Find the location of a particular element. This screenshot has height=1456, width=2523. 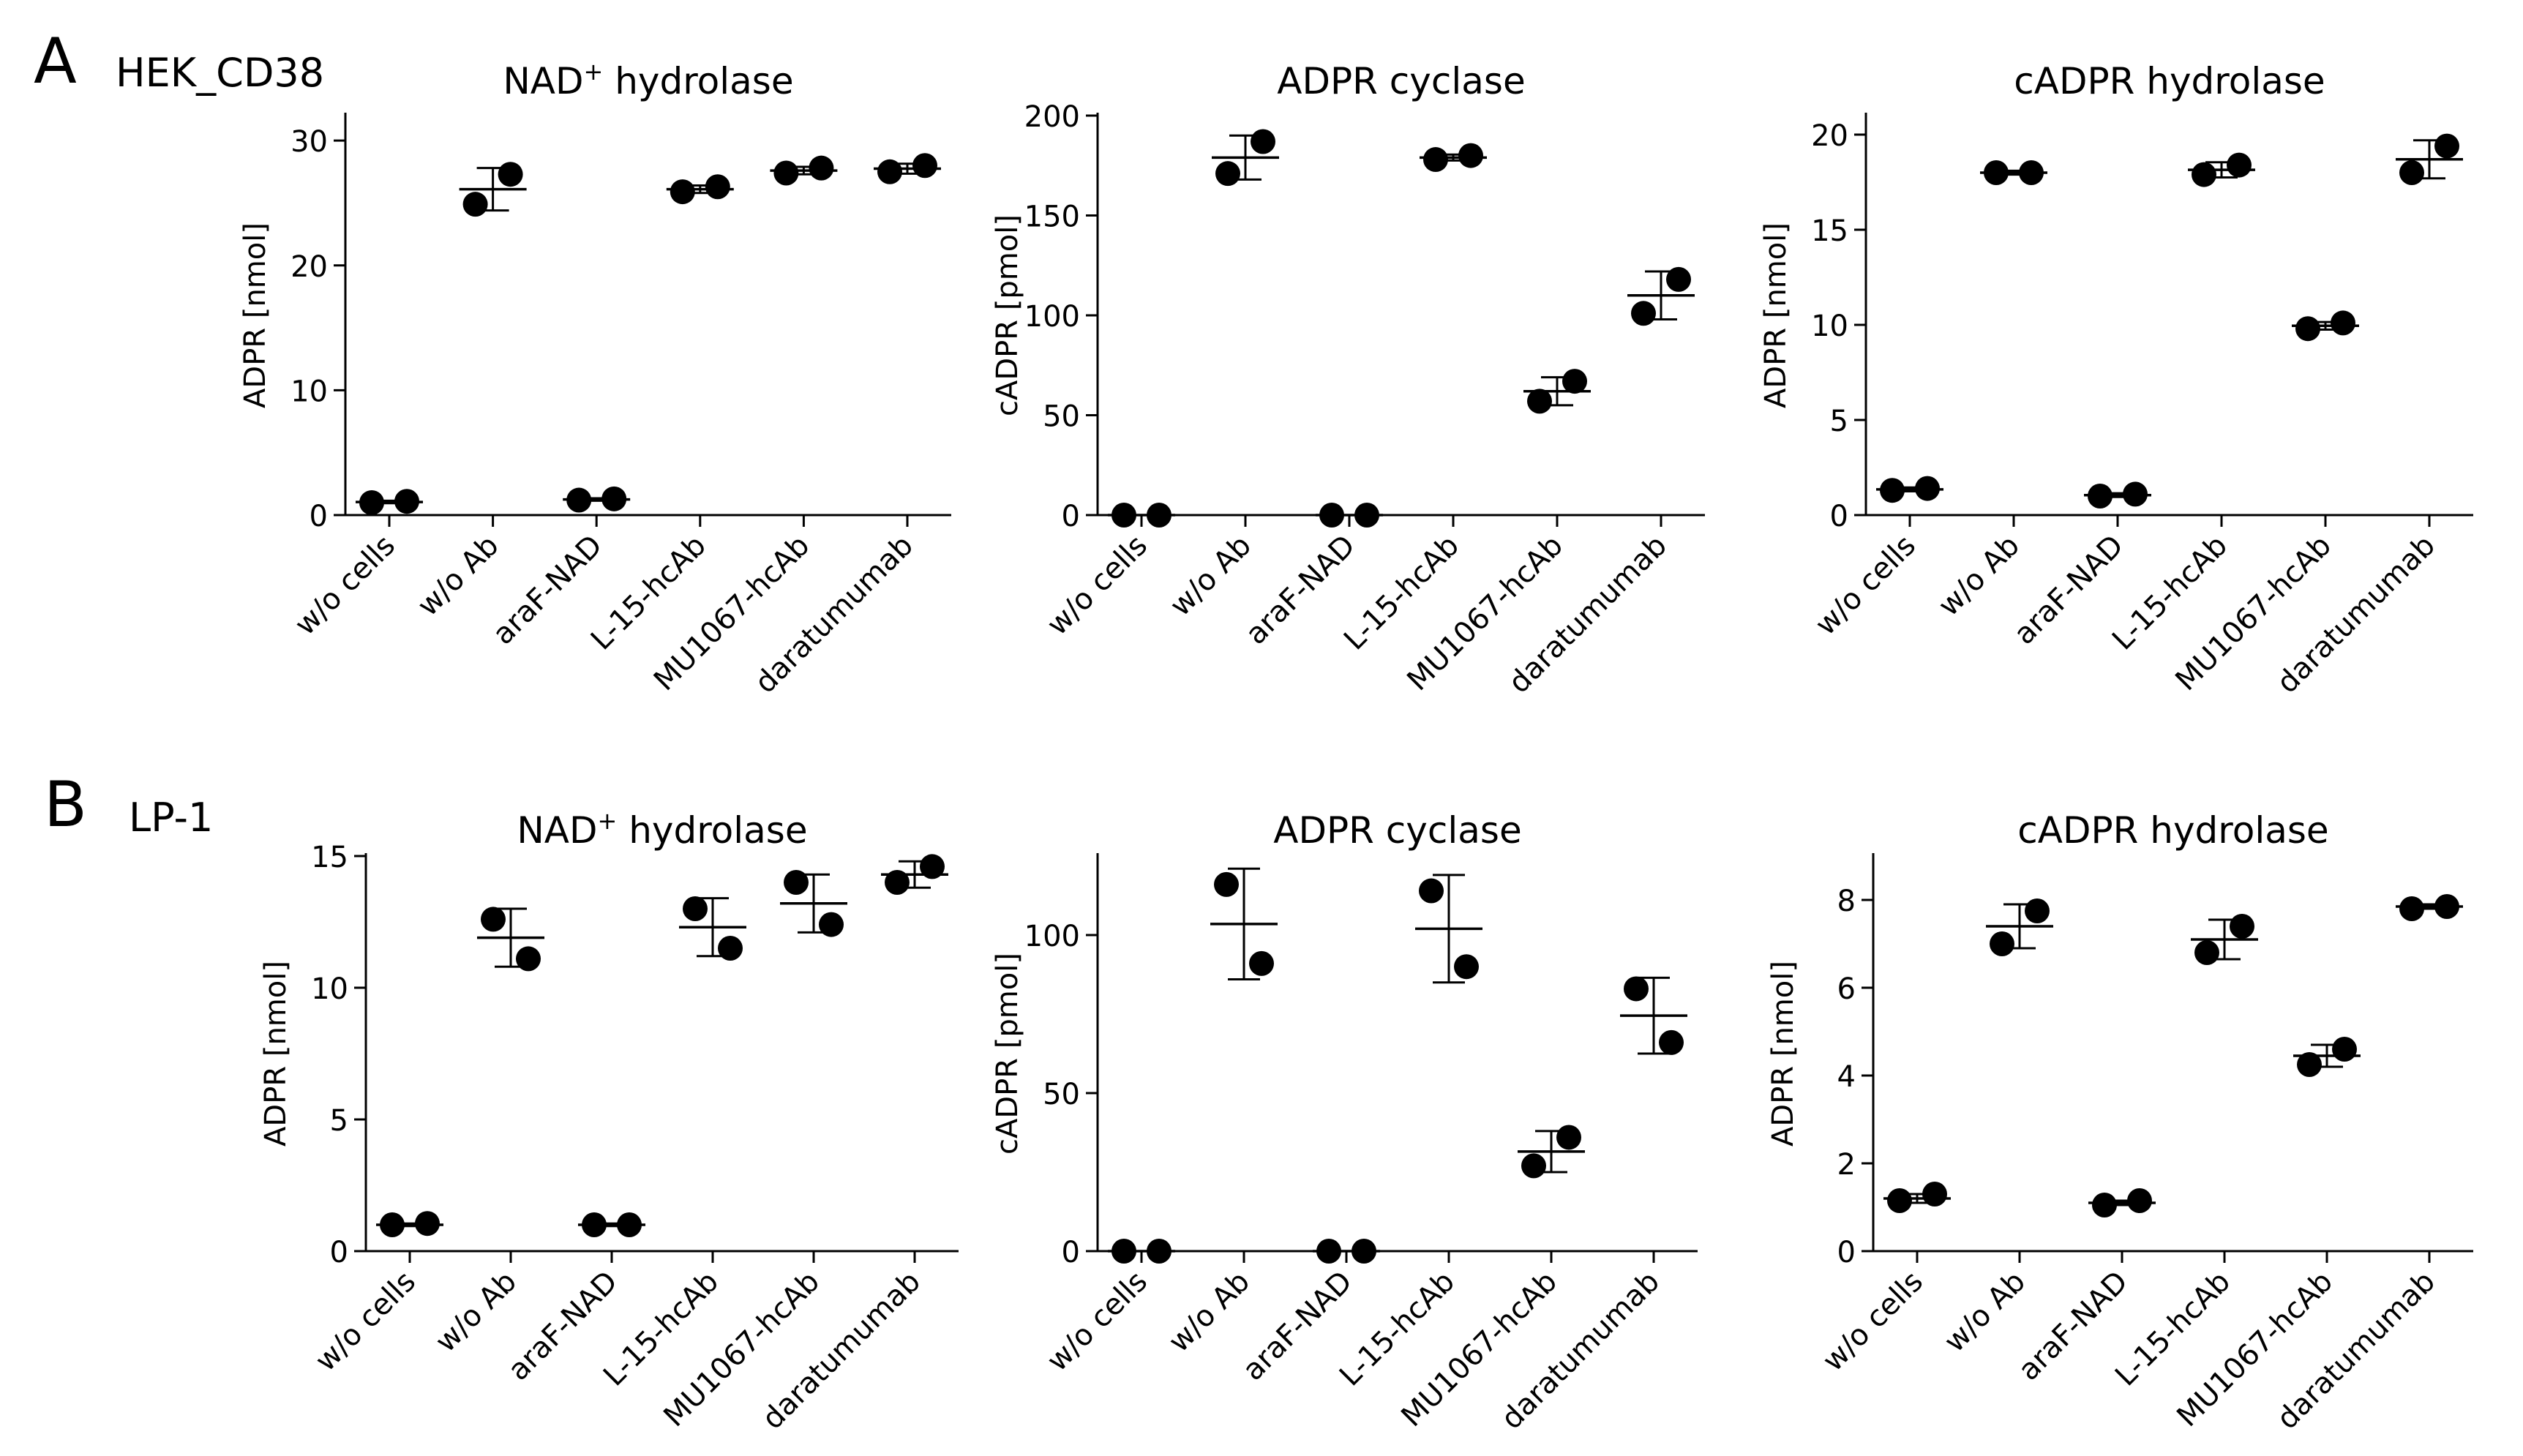

y-tick-label: 6 is located at coordinates (1846, 989).